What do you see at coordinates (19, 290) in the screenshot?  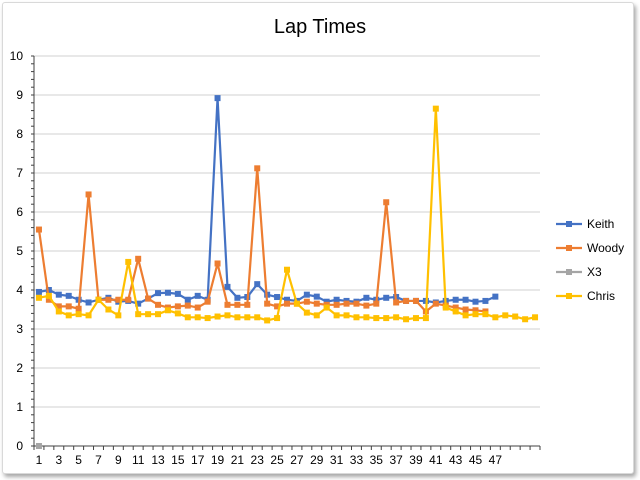 I see `y-tick-label: 4` at bounding box center [19, 290].